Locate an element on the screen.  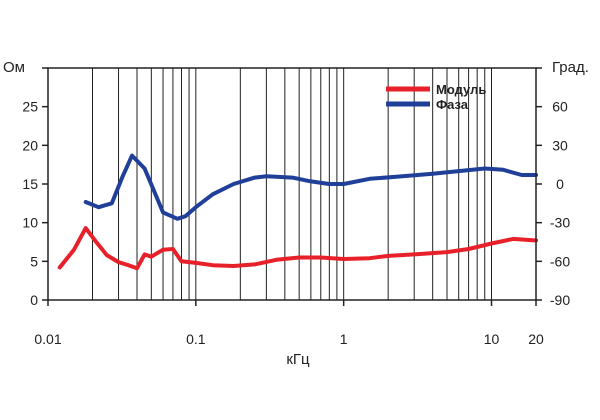
legend: Модуль Фаза is located at coordinates (436, 97).